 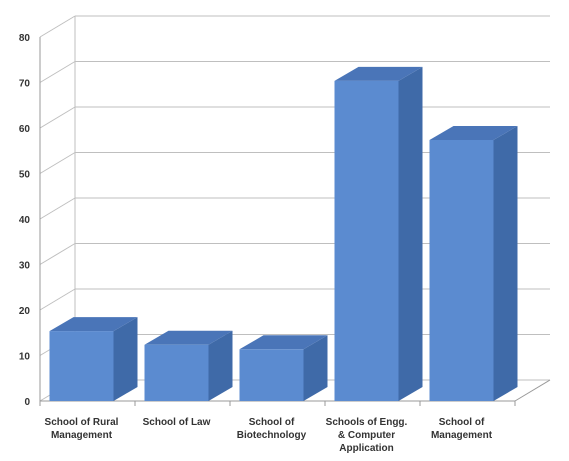 I want to click on x-category-label-line: School of Law, so click(x=177, y=422).